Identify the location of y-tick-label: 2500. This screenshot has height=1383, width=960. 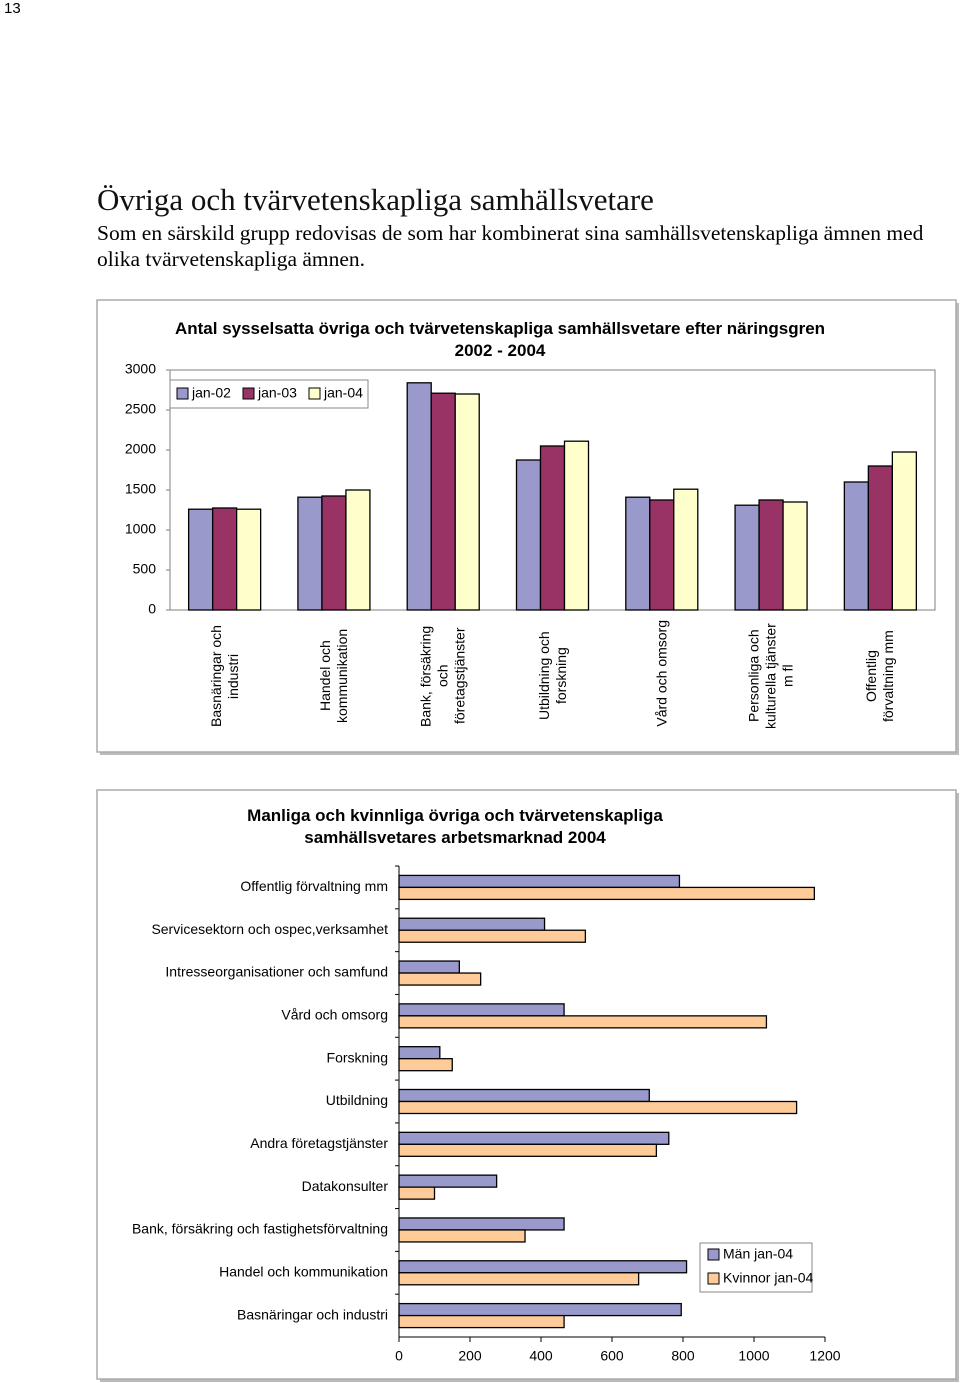
(140, 409).